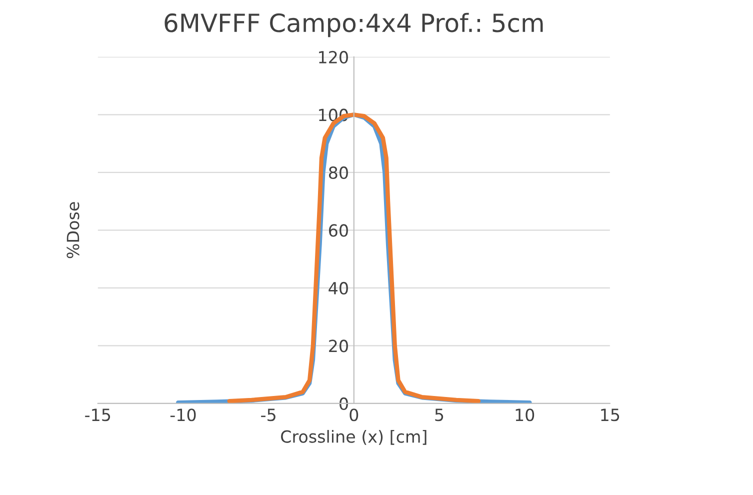 This screenshot has height=495, width=753. Describe the element at coordinates (268, 415) in the screenshot. I see `x-tick-label: -5` at that location.